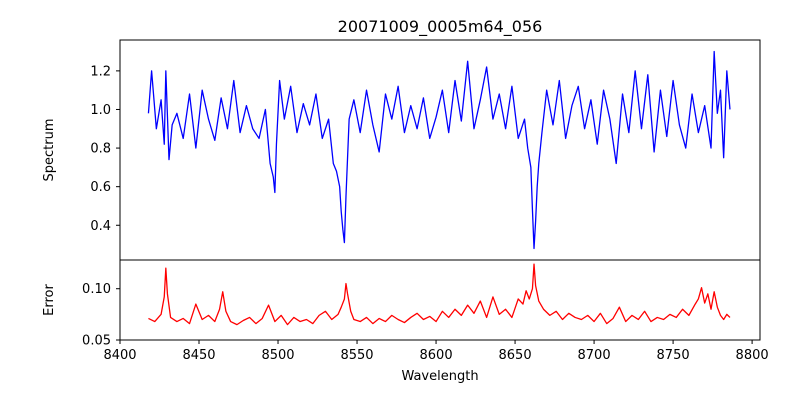 The image size is (800, 400). Describe the element at coordinates (100, 226) in the screenshot. I see `spectrum-y-tick-label: 0.4` at that location.